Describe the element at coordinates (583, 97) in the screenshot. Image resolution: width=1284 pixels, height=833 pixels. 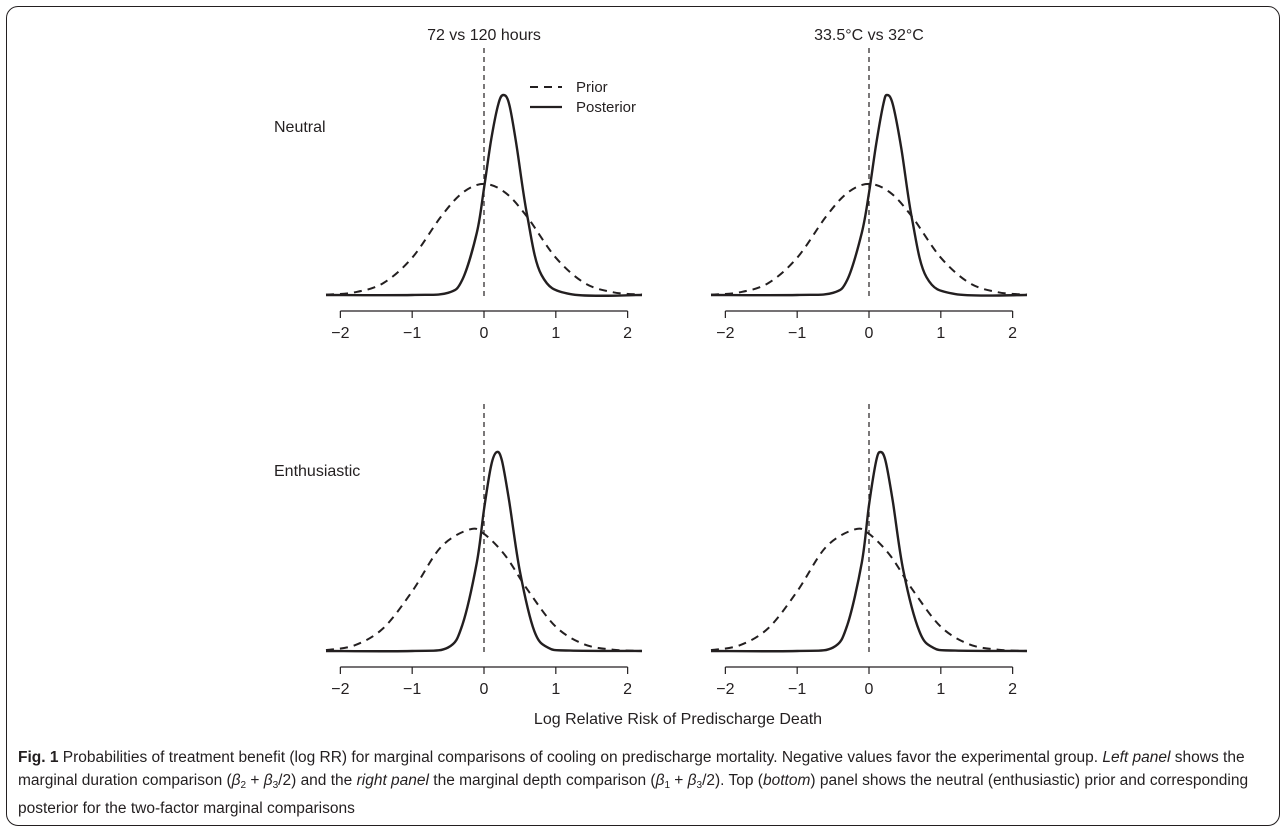
I see `legend: Prior Posterior` at that location.